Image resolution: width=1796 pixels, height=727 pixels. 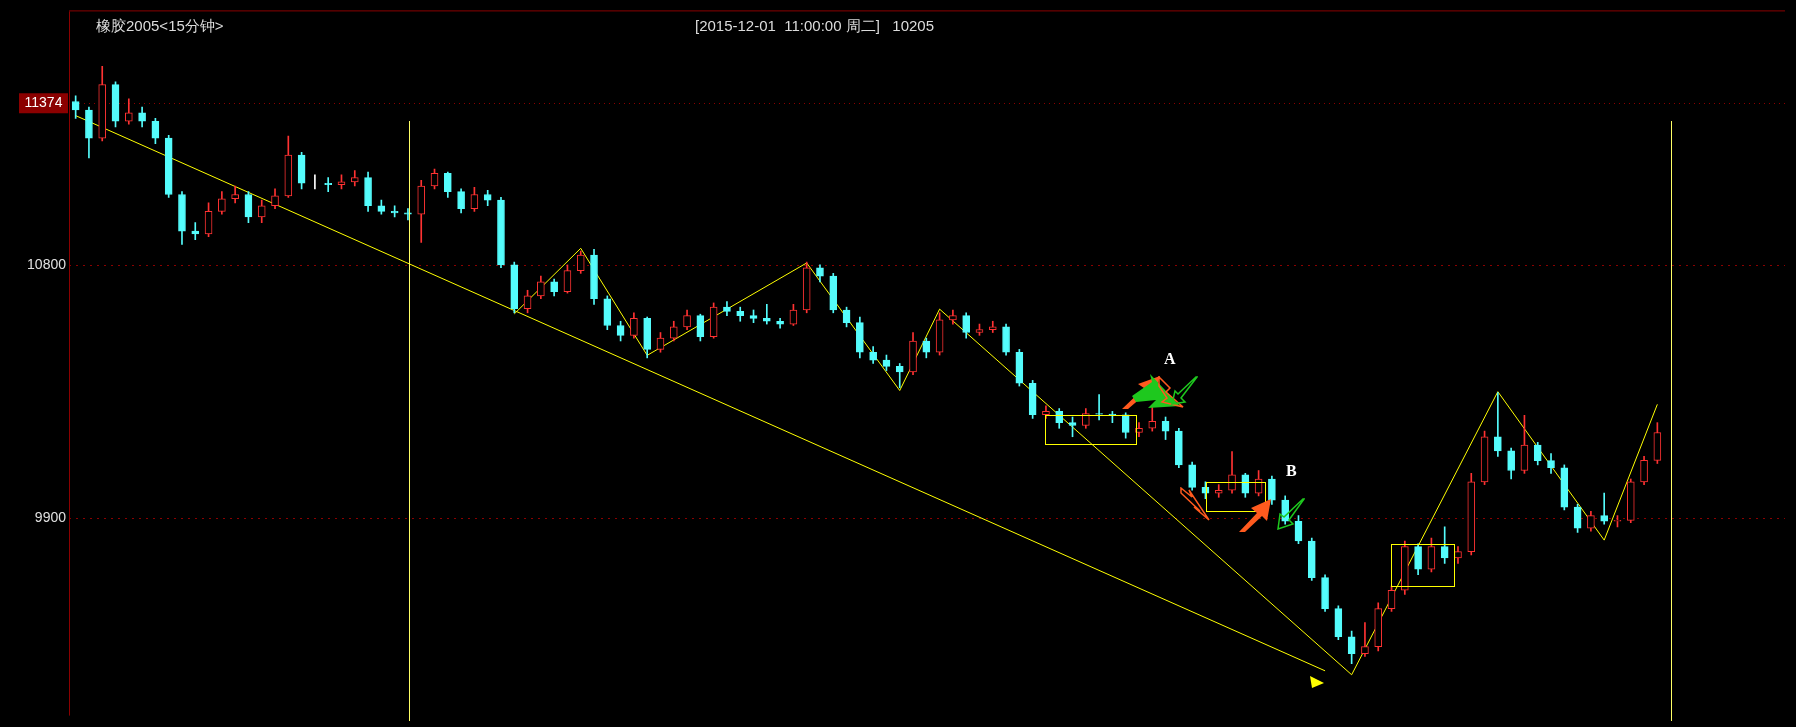 I want to click on y-tick-label: 9900, so click(x=50, y=517).